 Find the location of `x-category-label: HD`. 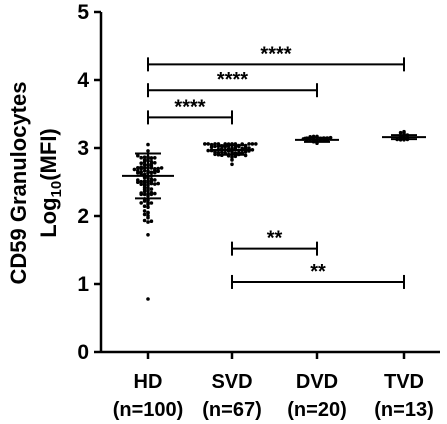

x-category-label: HD is located at coordinates (148, 382).